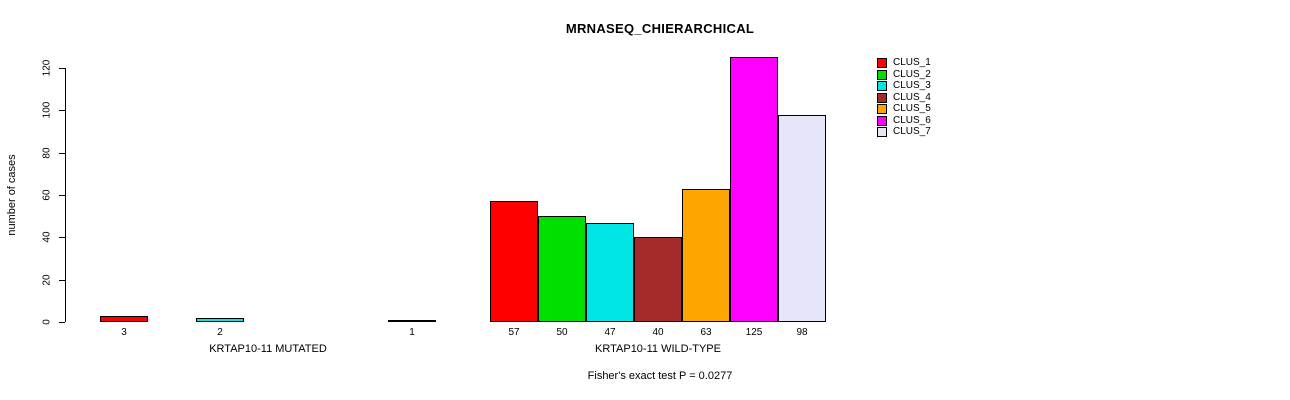  I want to click on chart-subtitle: Fisher's exact test P = 0.0277, so click(660, 376).